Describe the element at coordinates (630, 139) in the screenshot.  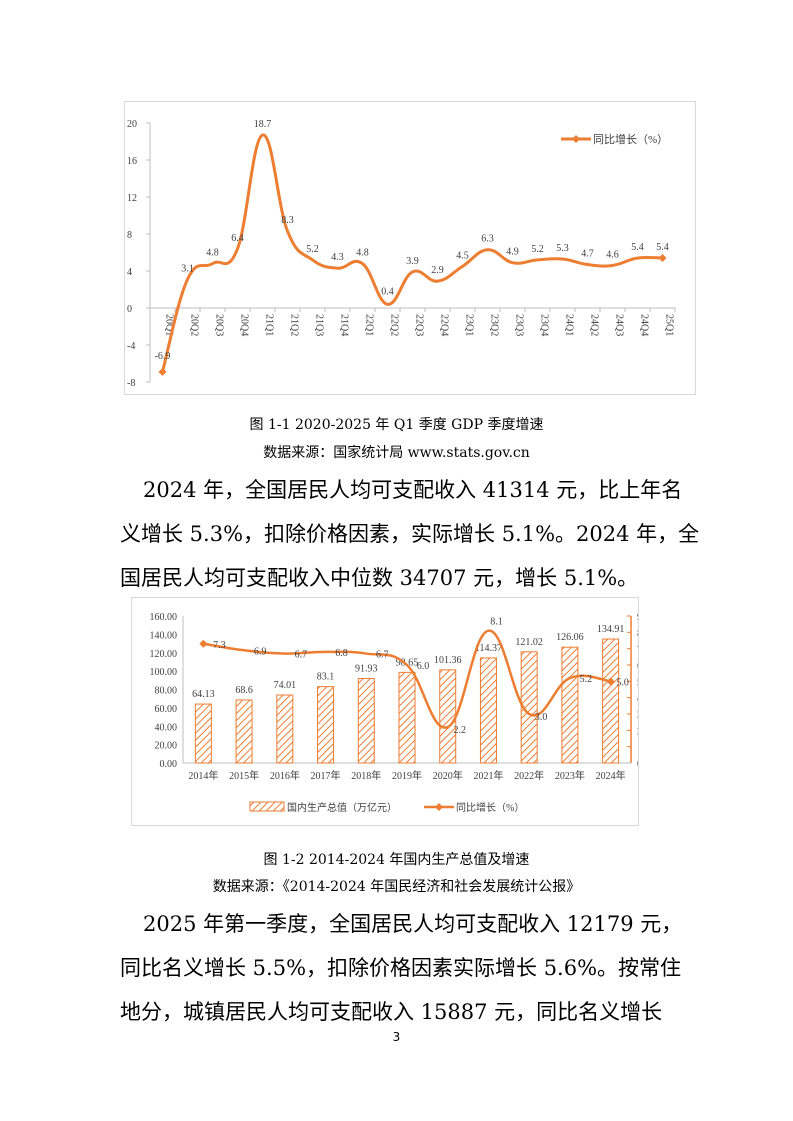
I see `legend-label: 同比增长（%）` at that location.